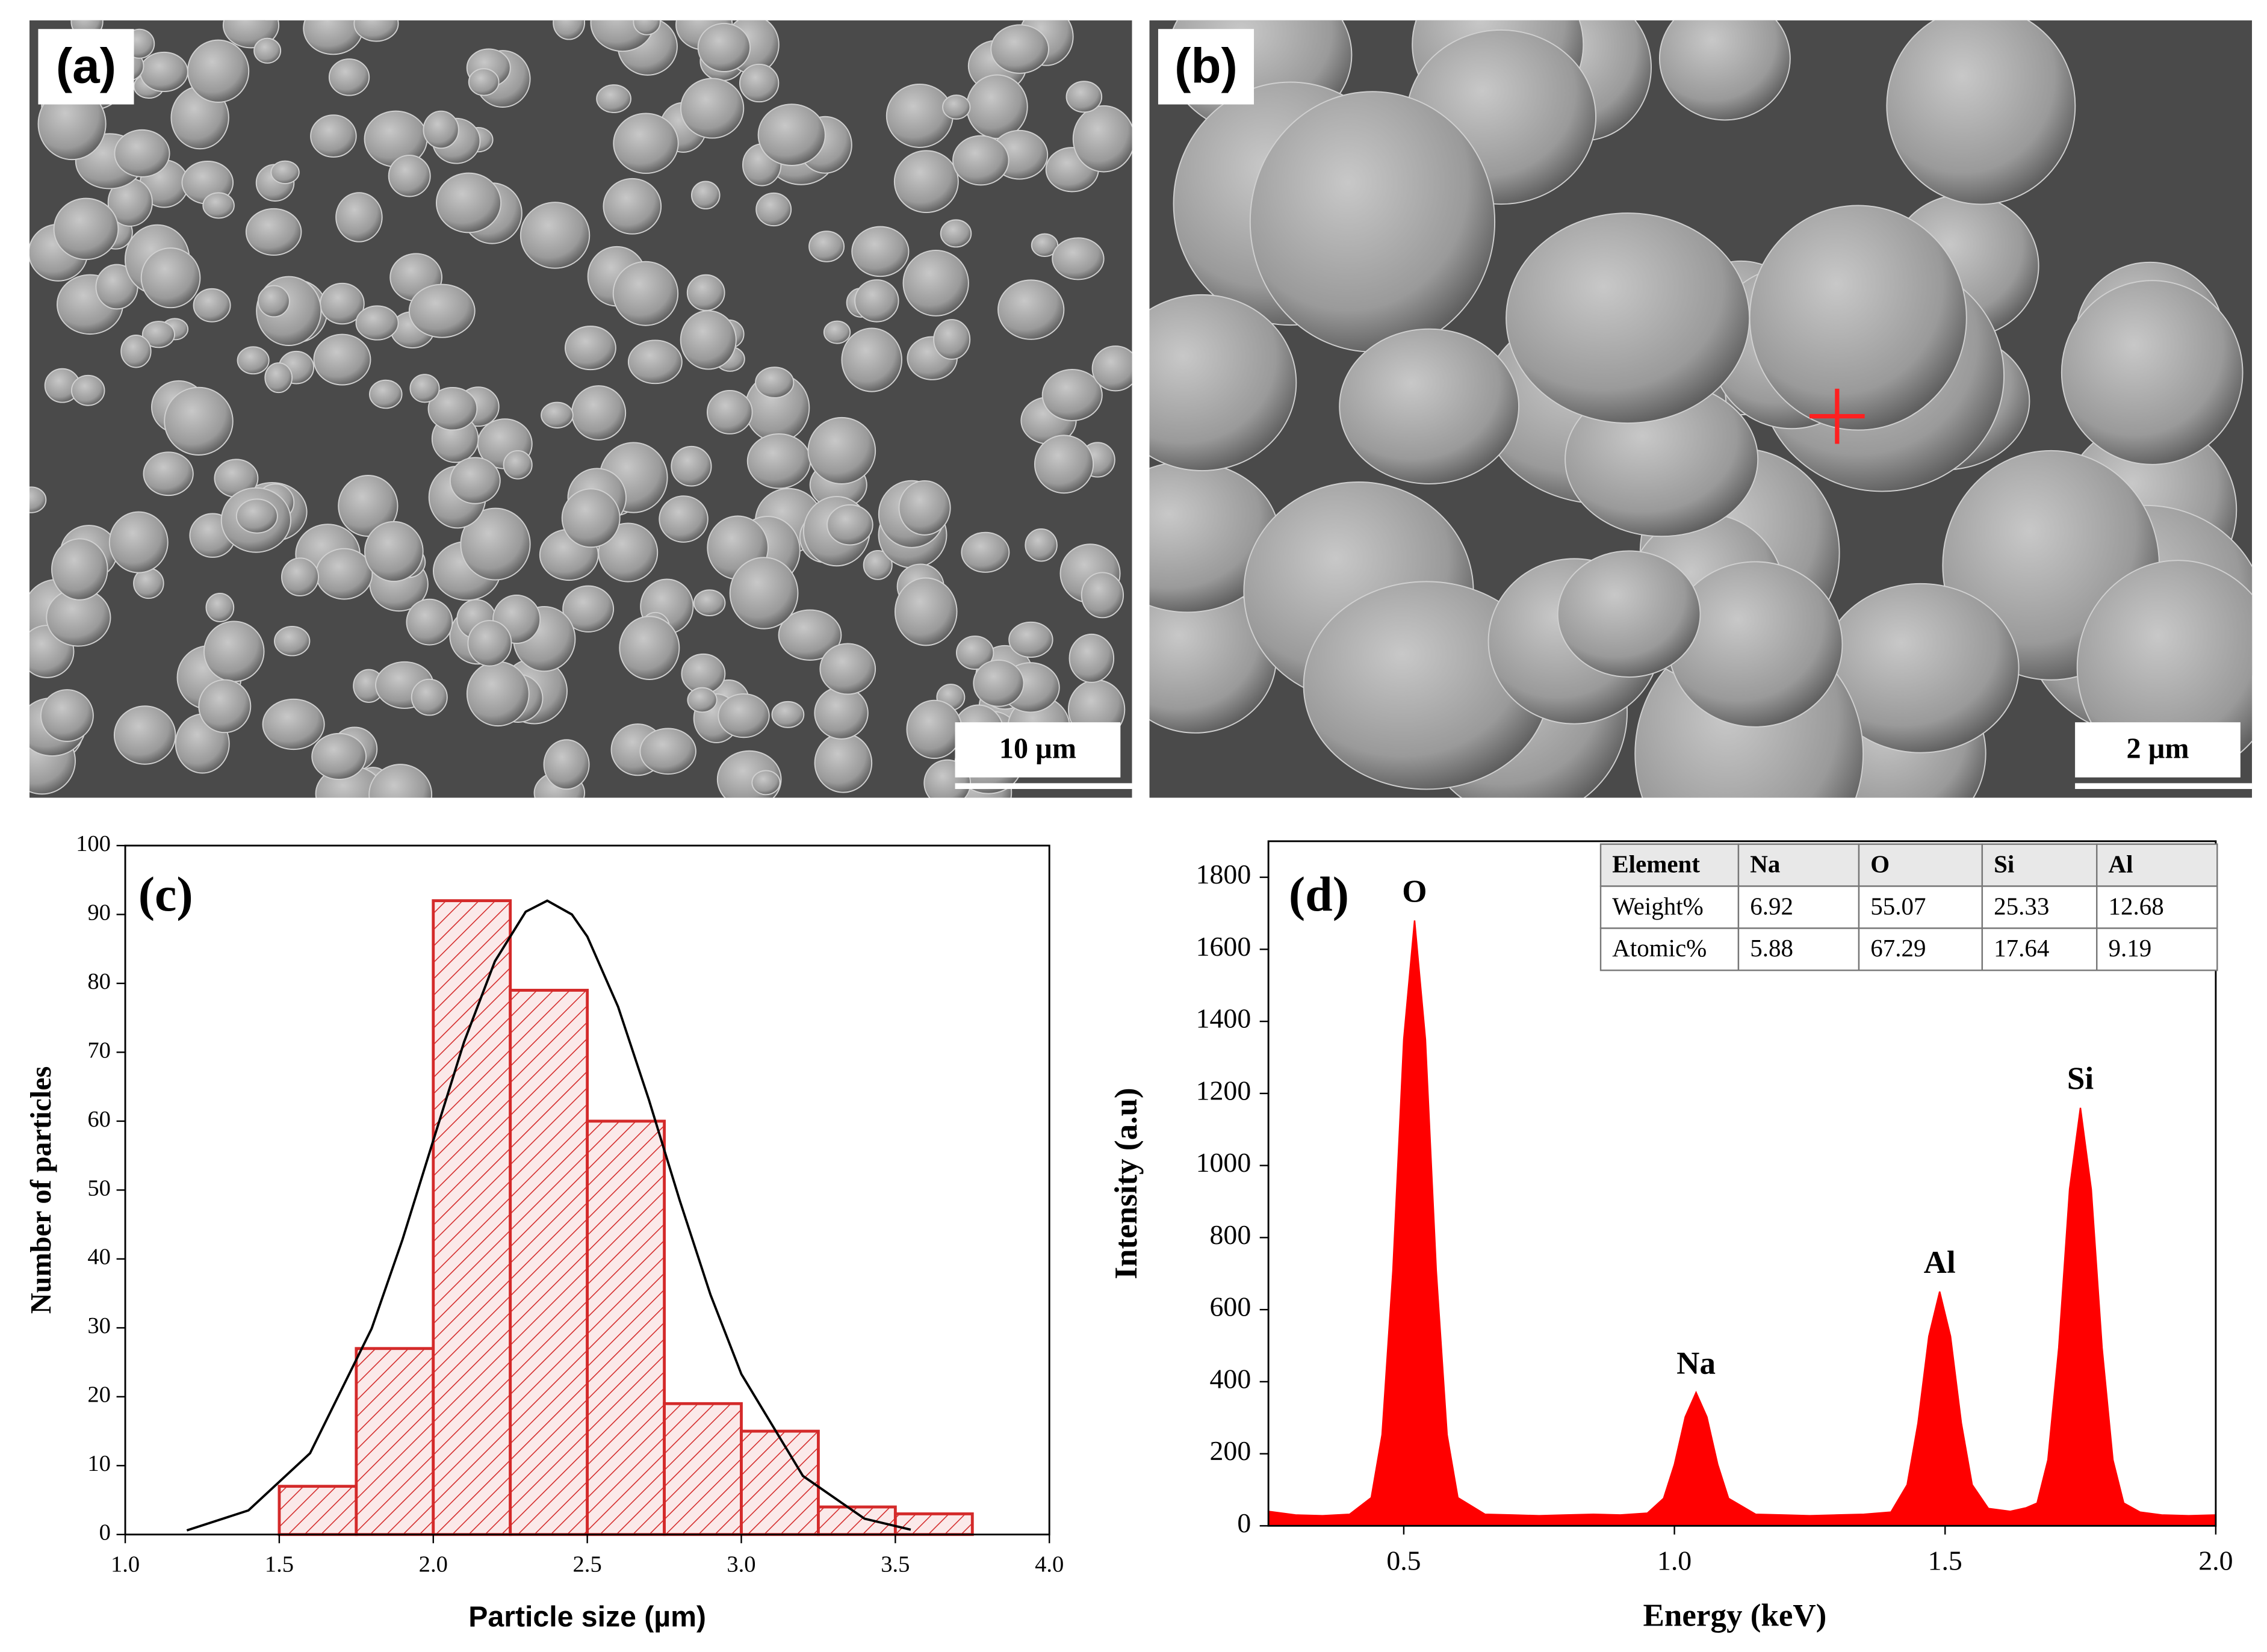 The width and height of the screenshot is (2267, 1652). I want to click on table-value: 25.33, so click(2021, 906).